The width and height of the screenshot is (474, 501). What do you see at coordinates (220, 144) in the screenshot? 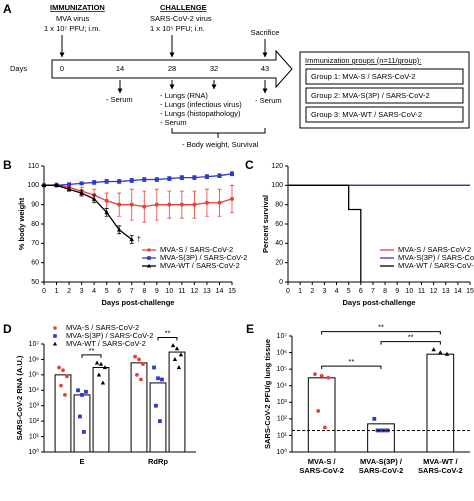
I see `daily: - Body weight, Survival` at bounding box center [220, 144].